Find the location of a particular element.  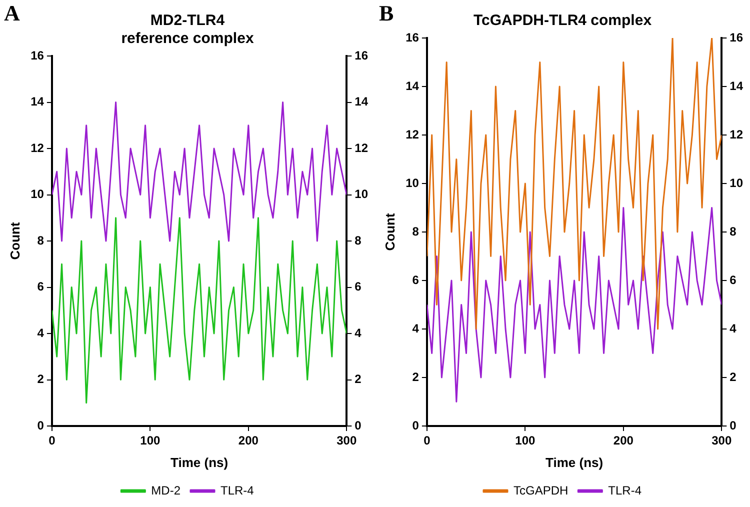

legend-label: MD-2 is located at coordinates (166, 490).